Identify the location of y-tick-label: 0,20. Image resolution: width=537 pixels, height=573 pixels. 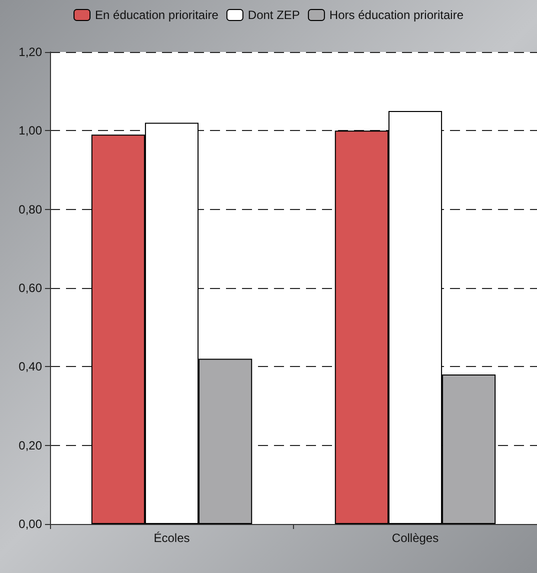
(30, 445).